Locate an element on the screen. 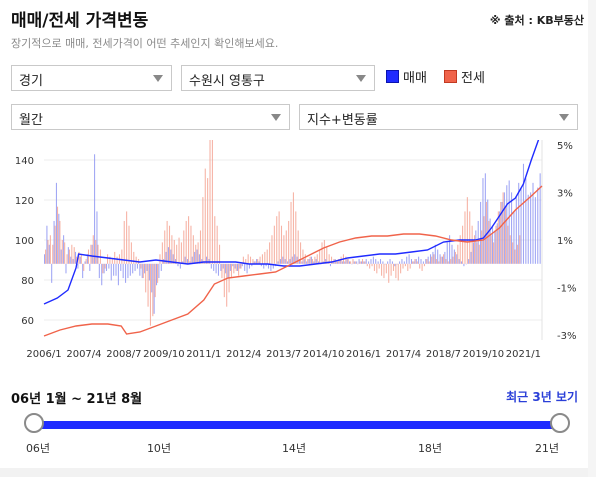  range-slider-start-handle is located at coordinates (34, 423).